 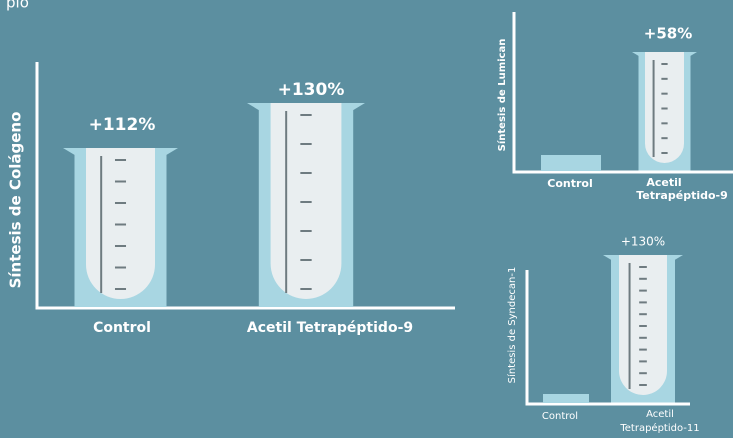 I want to click on annotation: +112%, so click(x=122, y=125).